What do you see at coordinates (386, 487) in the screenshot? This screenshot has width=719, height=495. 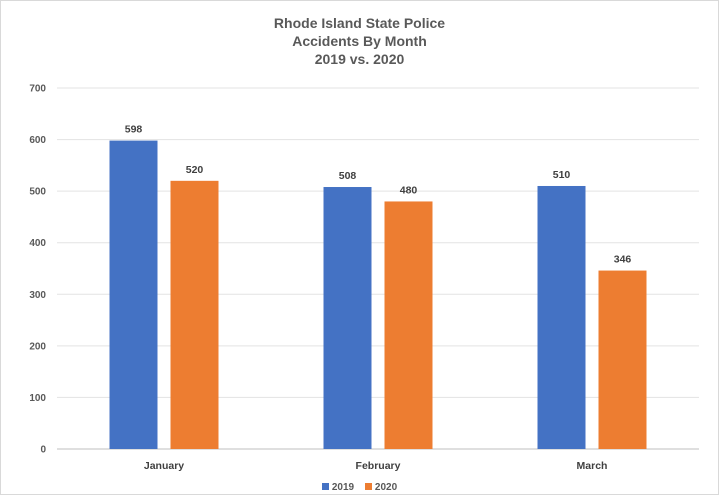 I see `legend-label-2020: 2020` at bounding box center [386, 487].